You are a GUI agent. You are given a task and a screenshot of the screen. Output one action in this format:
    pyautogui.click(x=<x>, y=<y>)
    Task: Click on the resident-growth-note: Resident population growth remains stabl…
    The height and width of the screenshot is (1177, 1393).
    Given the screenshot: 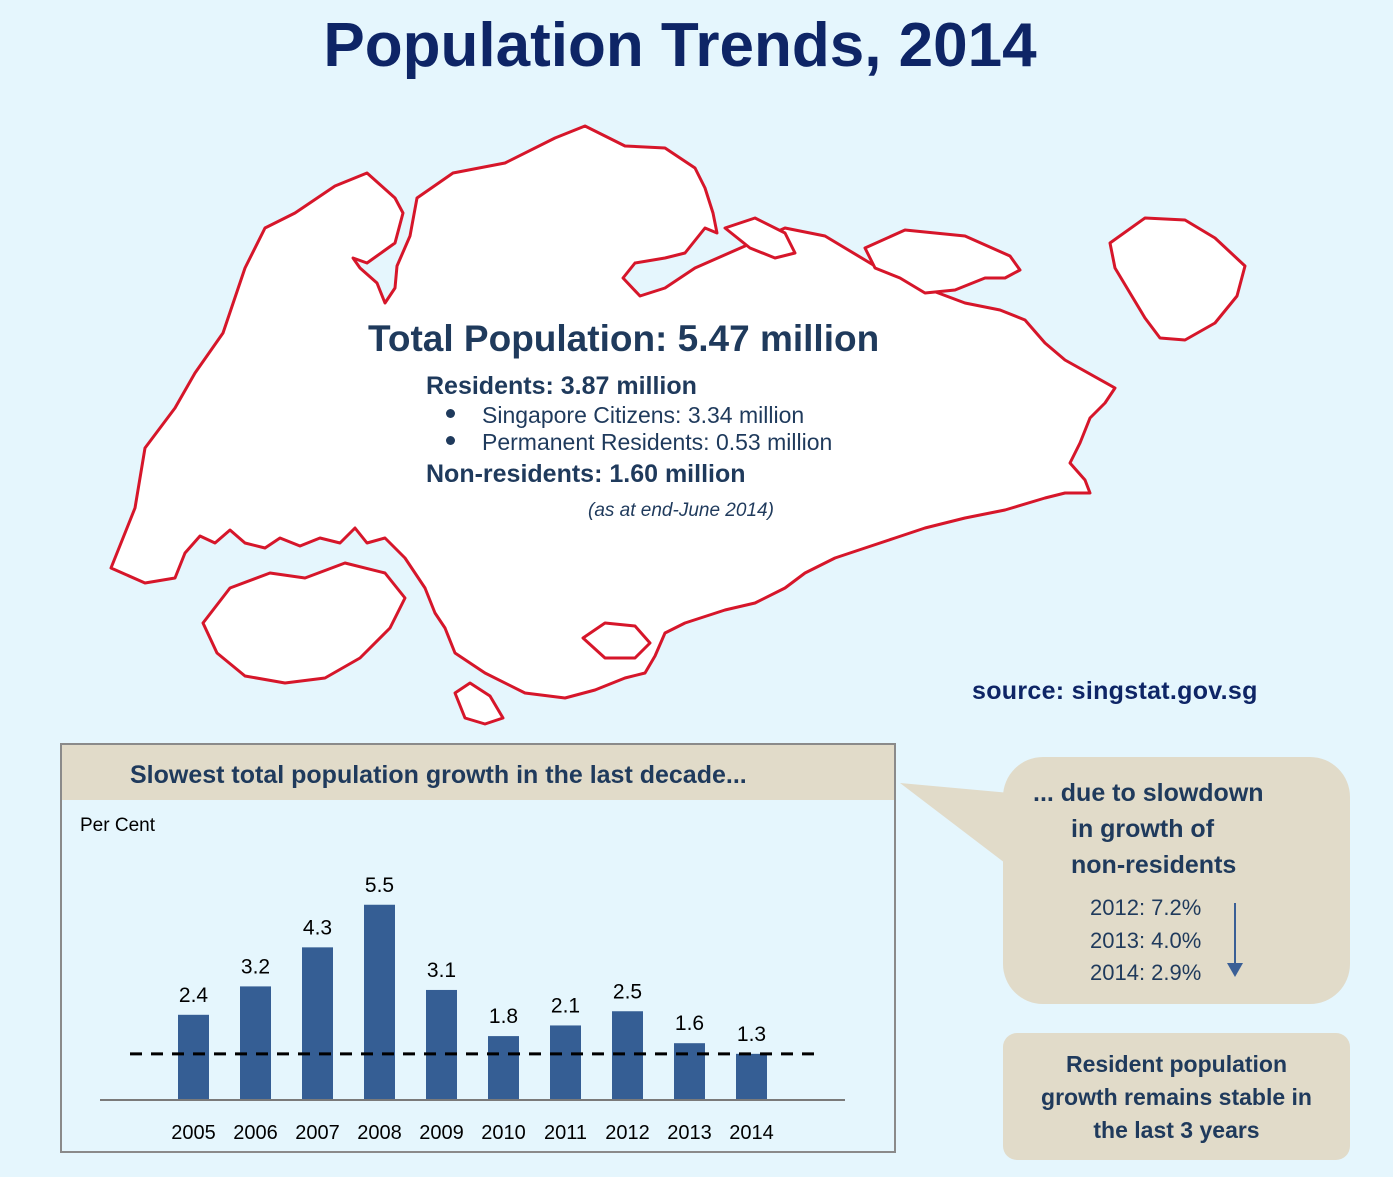 What is the action you would take?
    pyautogui.click(x=1176, y=1096)
    